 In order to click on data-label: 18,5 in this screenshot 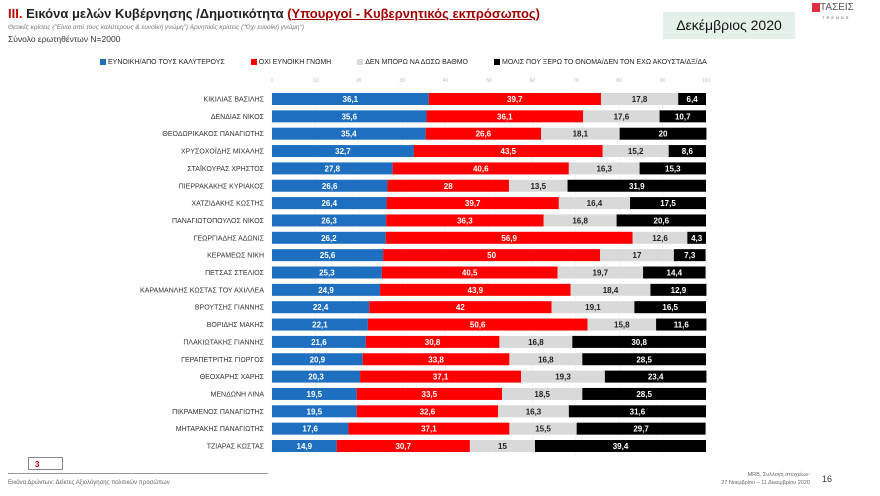, I will do `click(542, 394)`.